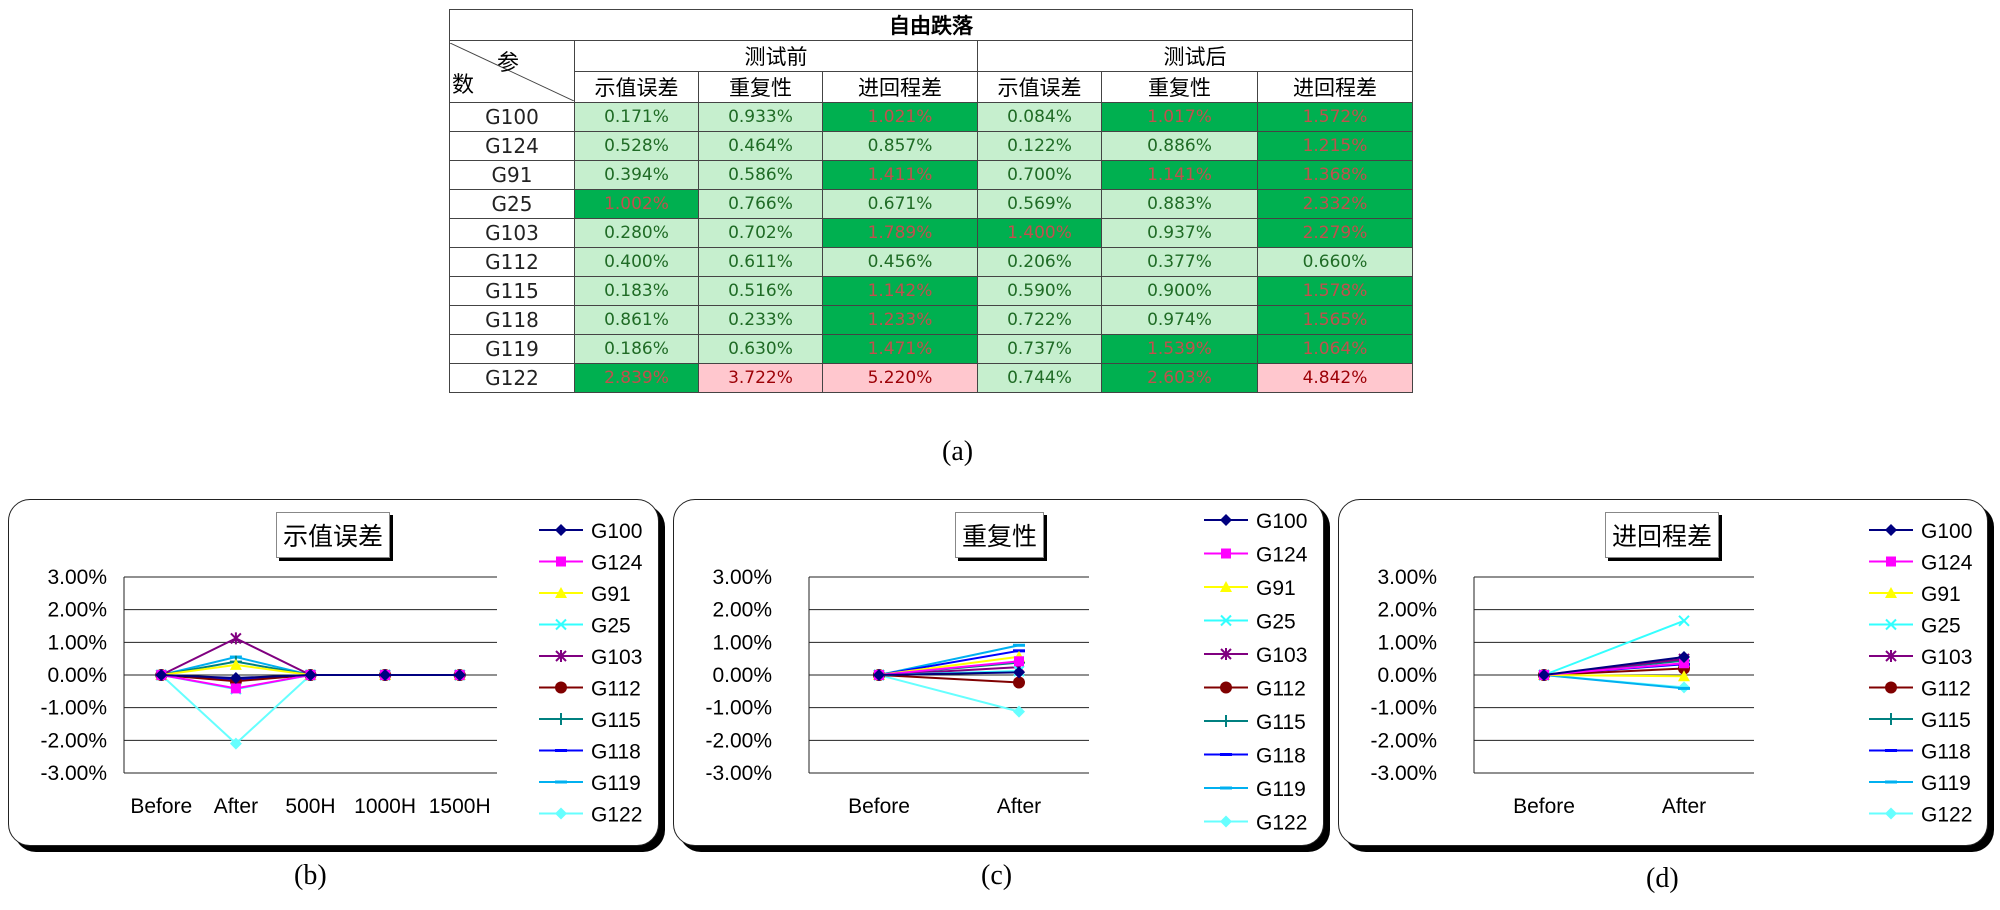 The image size is (2000, 910). I want to click on table-cell: 0.206%, so click(1039, 262).